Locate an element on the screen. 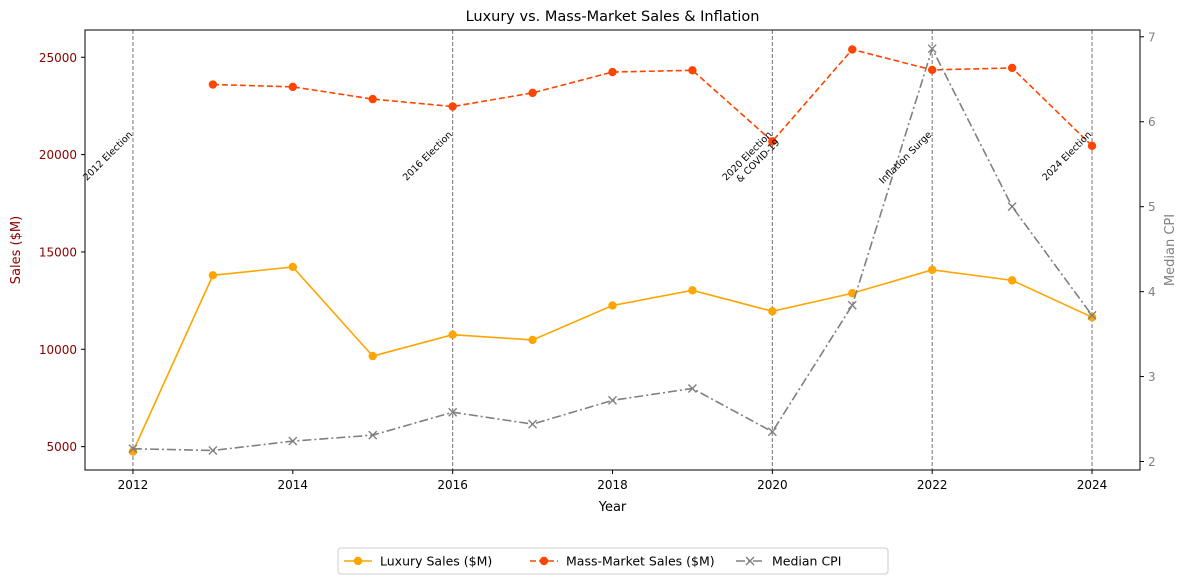 This screenshot has width=1189, height=584. y-axis-left: 5000 10000 15000 20000 25000 is located at coordinates (62, 252).